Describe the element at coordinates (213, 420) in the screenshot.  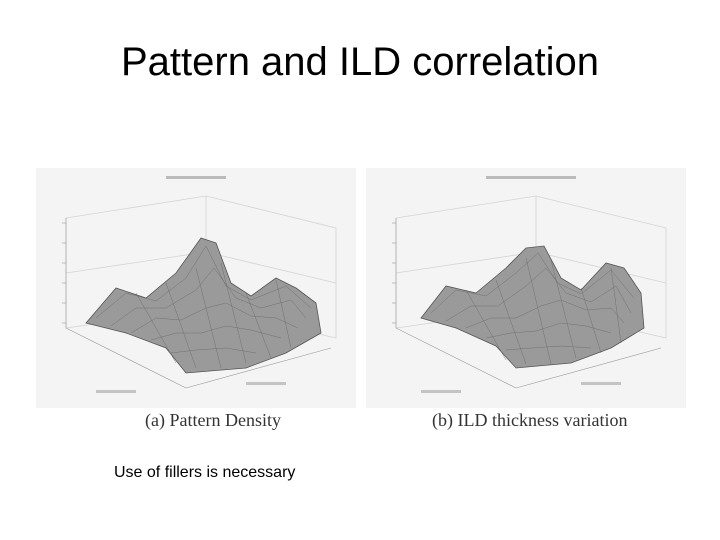
I see `pattern-density-caption: (a) Pattern Density` at that location.